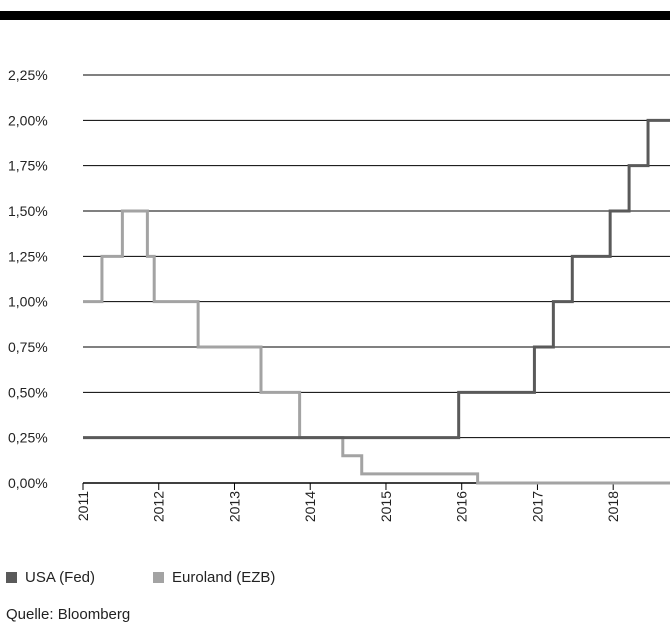 The height and width of the screenshot is (625, 670). What do you see at coordinates (28, 211) in the screenshot?
I see `y-tick-label: 1,50%` at bounding box center [28, 211].